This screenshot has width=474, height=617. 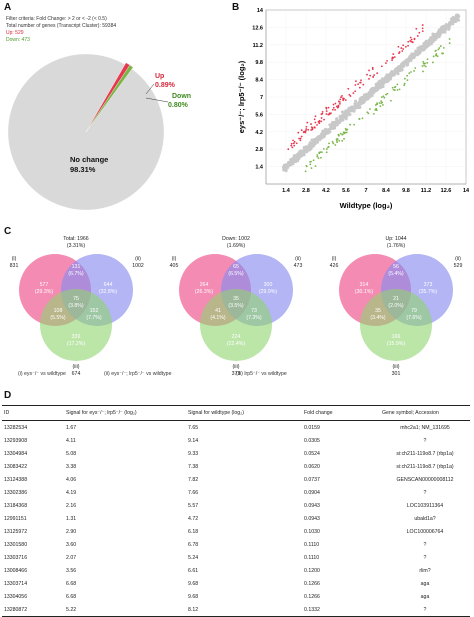 What do you see at coordinates (341, 610) in the screenshot?
I see `cell-fold-change: 0.1332` at bounding box center [341, 610].